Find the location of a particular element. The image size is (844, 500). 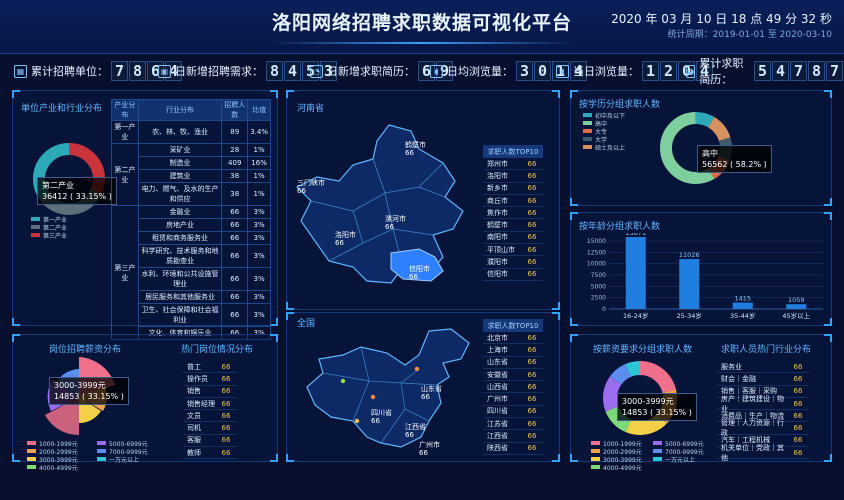

table-row: 租赁和商务服务业 66 3% is located at coordinates (191, 238).